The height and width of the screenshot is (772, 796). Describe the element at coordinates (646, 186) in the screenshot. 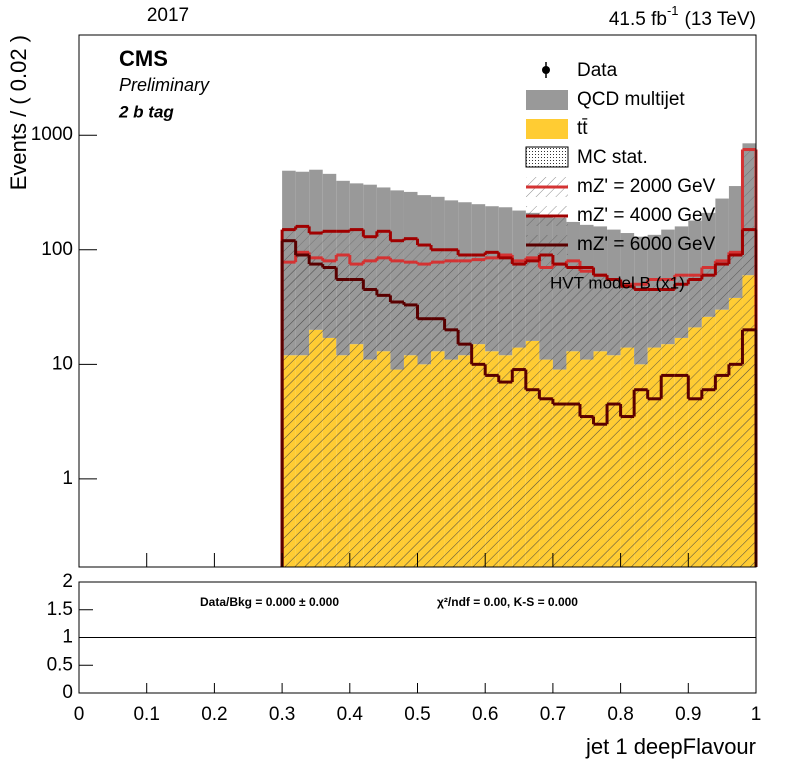

I see `legend-label: mZ' = 2000 GeV` at that location.